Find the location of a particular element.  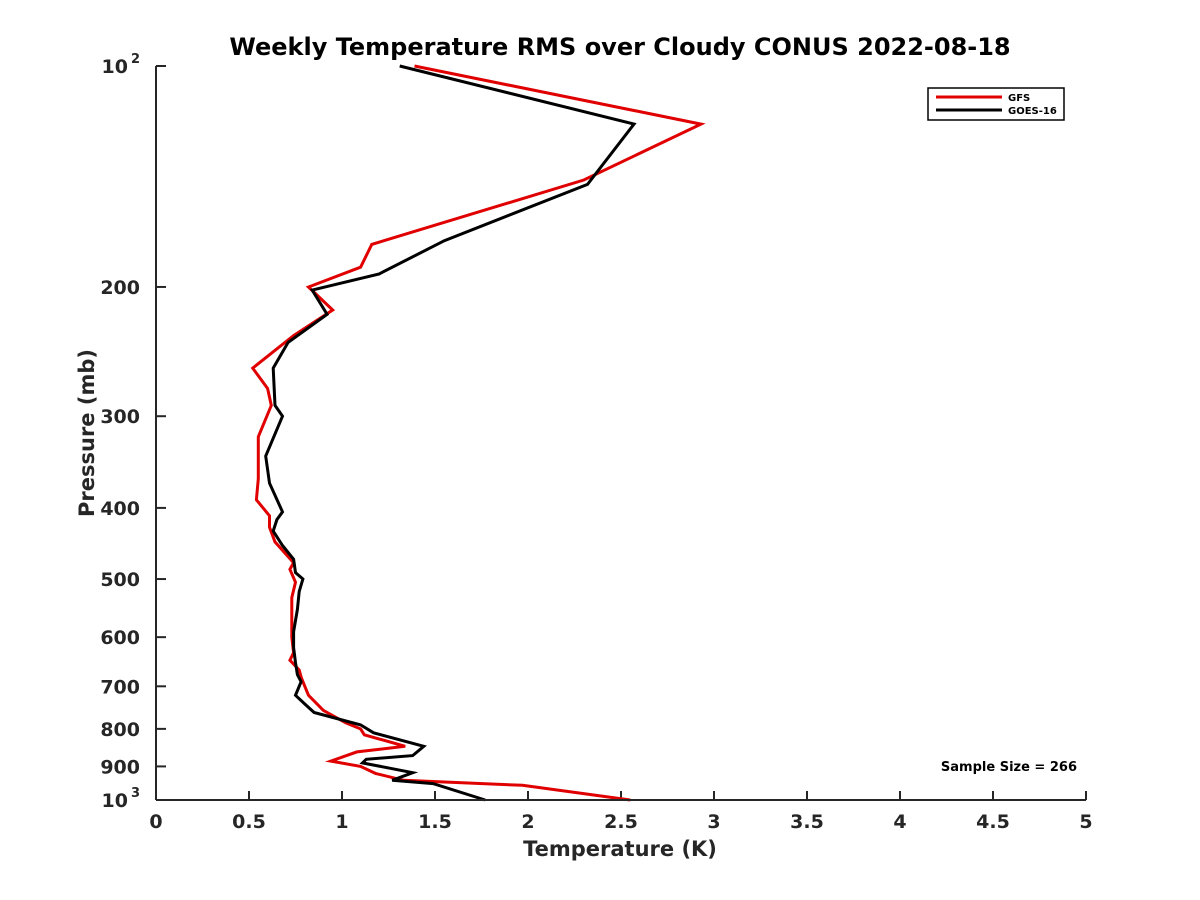

x-tick-label: 4.5 is located at coordinates (993, 822).